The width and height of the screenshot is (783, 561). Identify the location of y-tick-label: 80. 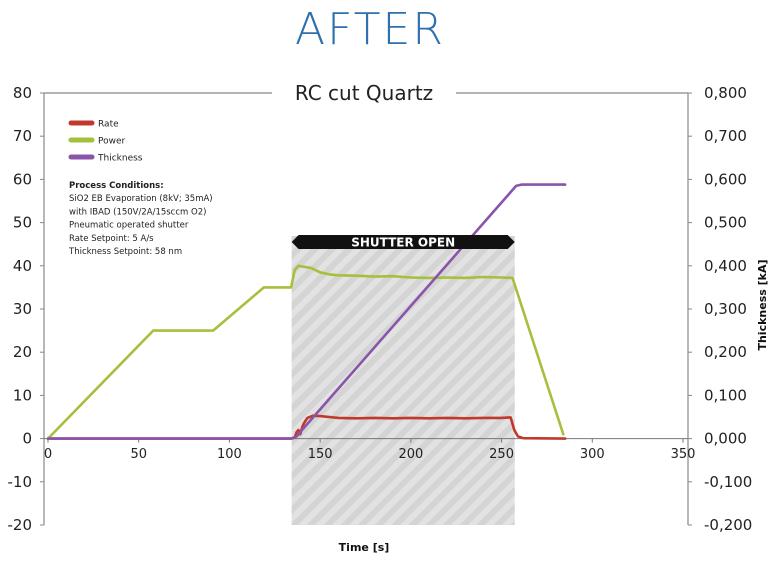
(22, 93).